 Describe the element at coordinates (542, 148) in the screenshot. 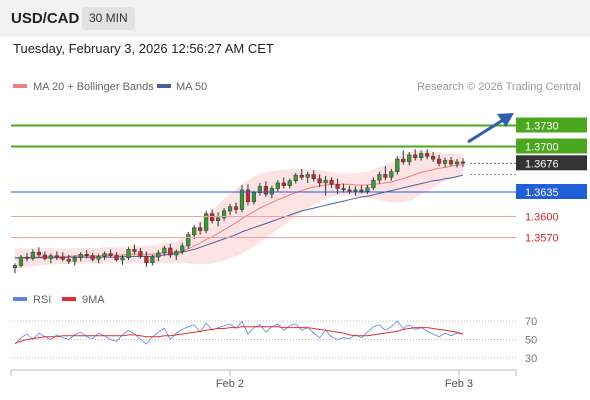

I see `resistance-tag-label: 1.3700` at that location.